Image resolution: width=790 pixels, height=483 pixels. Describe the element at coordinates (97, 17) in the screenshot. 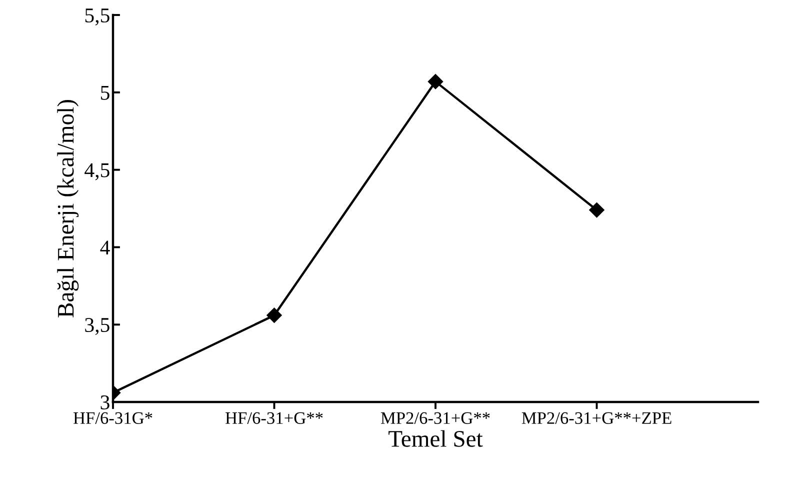

I see `y-tick-label: 5,5` at that location.